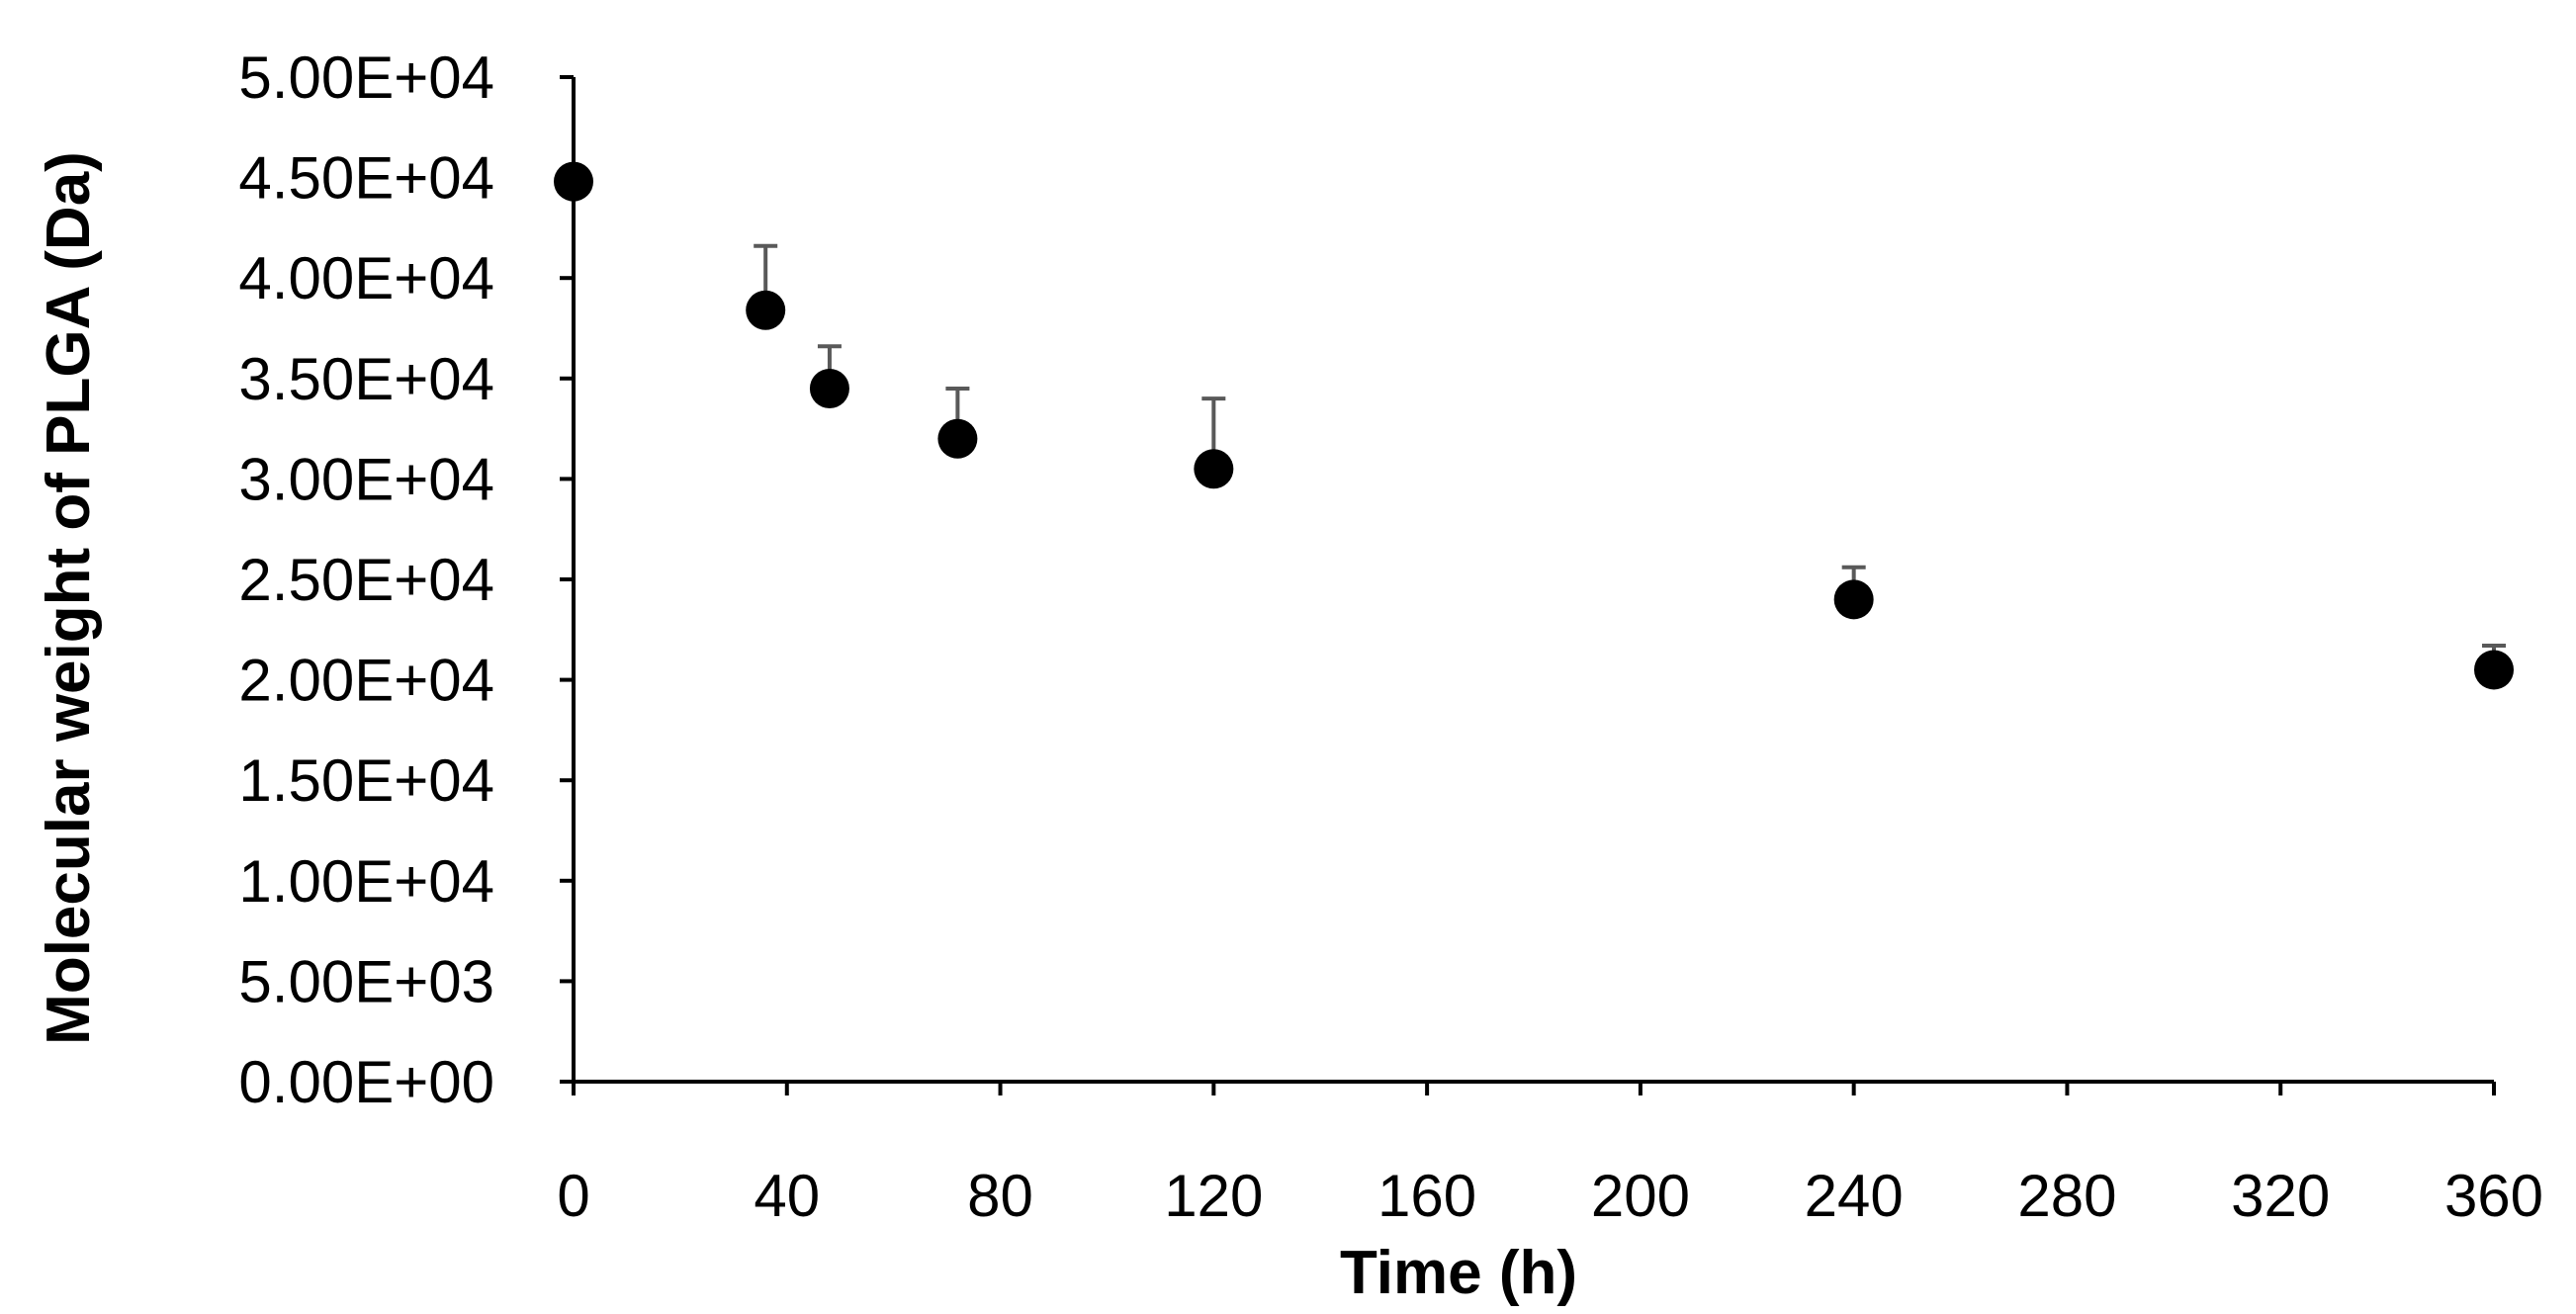 The width and height of the screenshot is (2576, 1314). I want to click on y-tick-label: 2.00E+04, so click(366, 681).